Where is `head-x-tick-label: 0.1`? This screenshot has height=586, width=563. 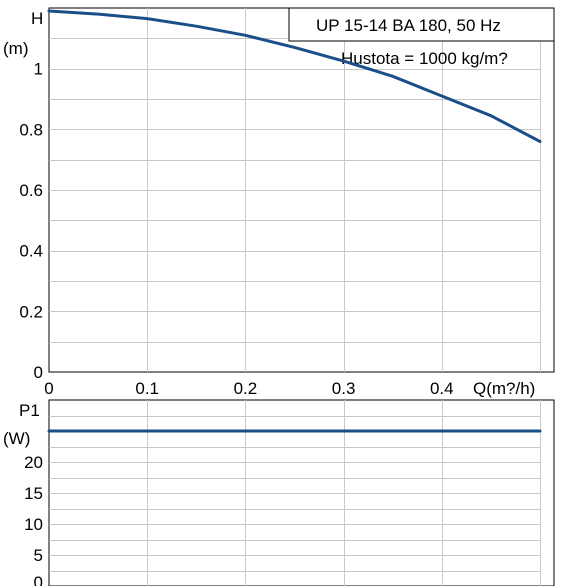
head-x-tick-label: 0.1 is located at coordinates (147, 388).